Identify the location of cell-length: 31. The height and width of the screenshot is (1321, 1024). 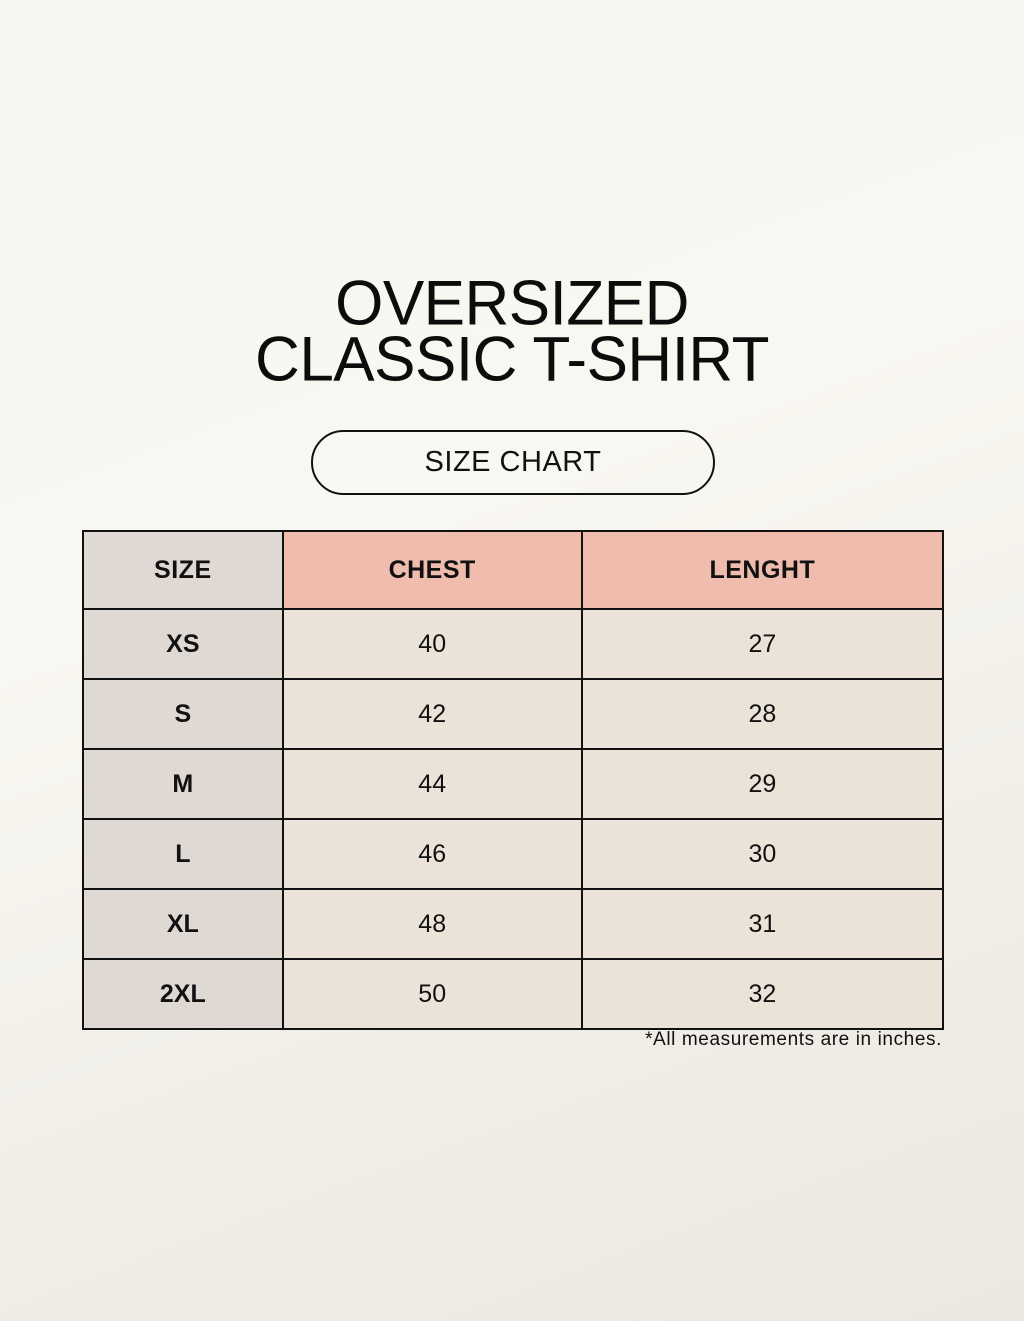
(762, 924).